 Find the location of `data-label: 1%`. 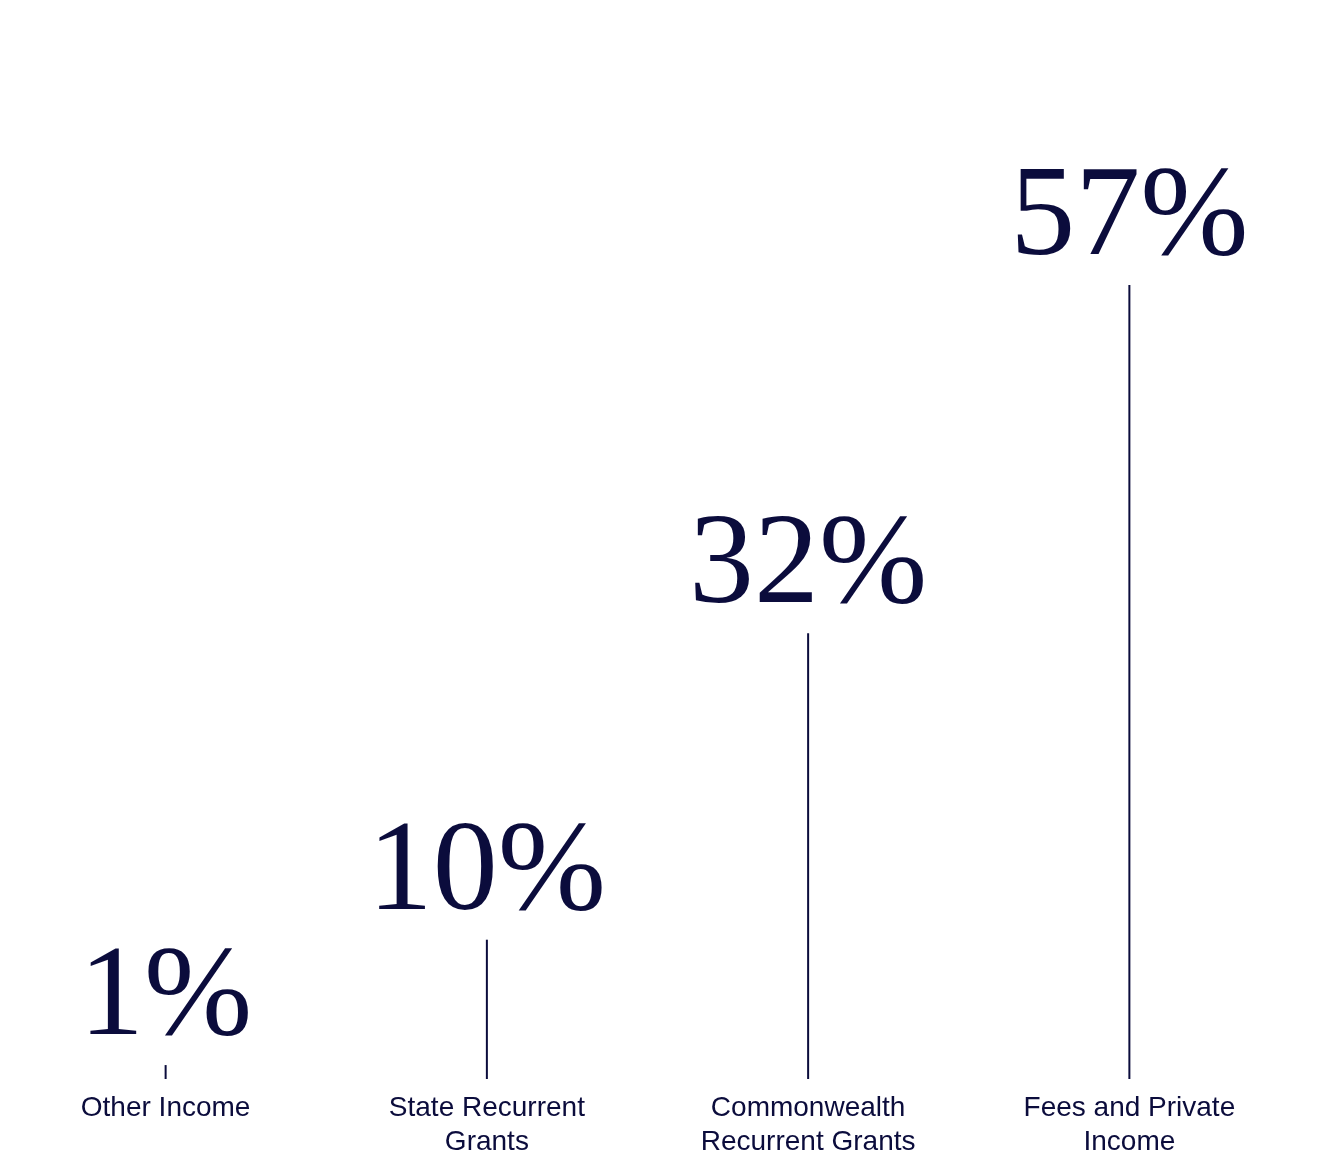

data-label: 1% is located at coordinates (165, 990).